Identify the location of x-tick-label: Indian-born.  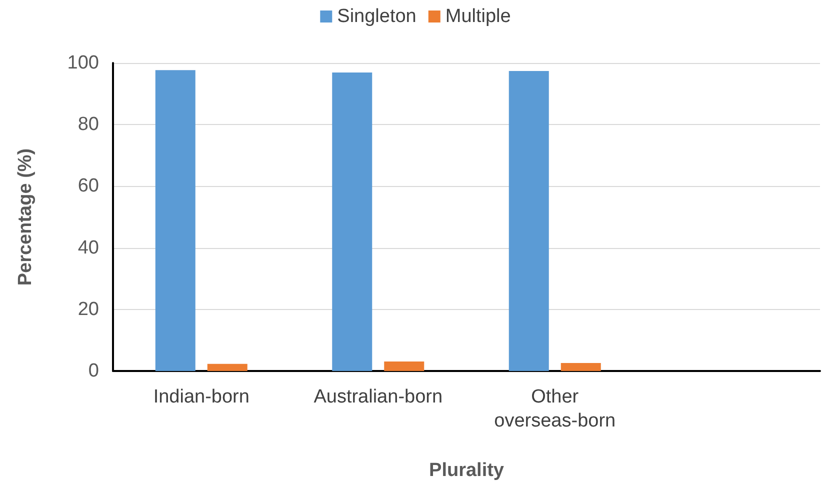
(201, 397).